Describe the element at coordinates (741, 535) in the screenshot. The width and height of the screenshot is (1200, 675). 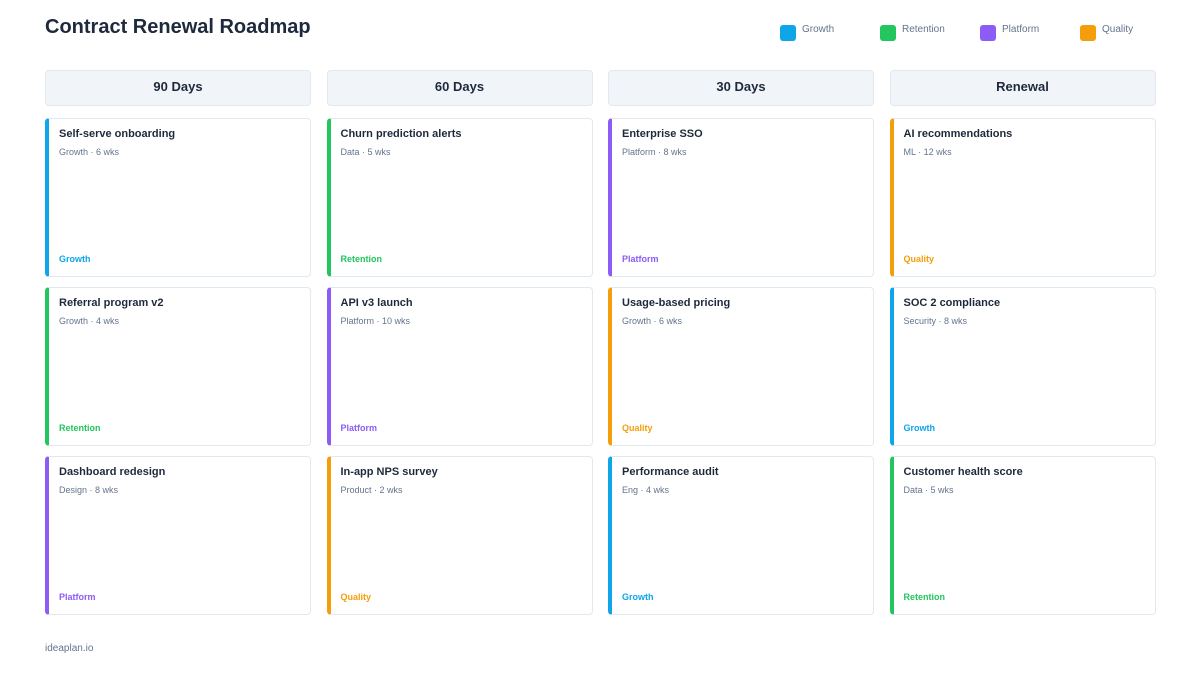
I see `roadmap-card: Performance audit Eng · 4 wks Growth` at that location.